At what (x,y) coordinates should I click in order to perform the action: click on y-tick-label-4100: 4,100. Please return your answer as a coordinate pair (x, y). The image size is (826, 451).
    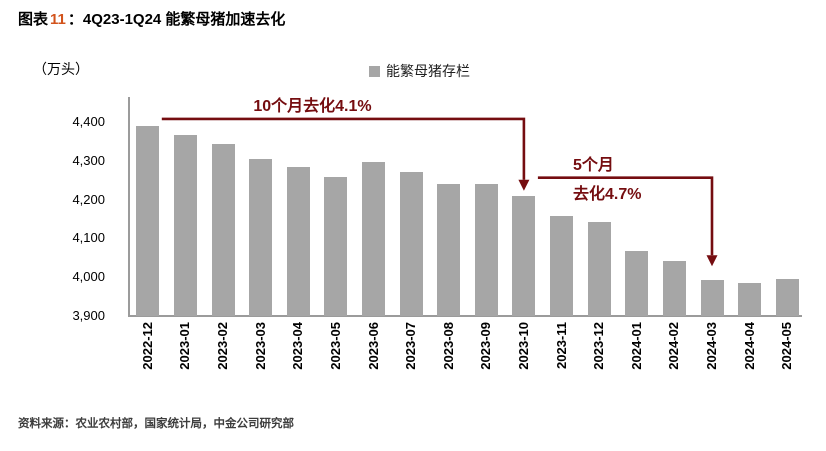
    Looking at the image, I should click on (88, 238).